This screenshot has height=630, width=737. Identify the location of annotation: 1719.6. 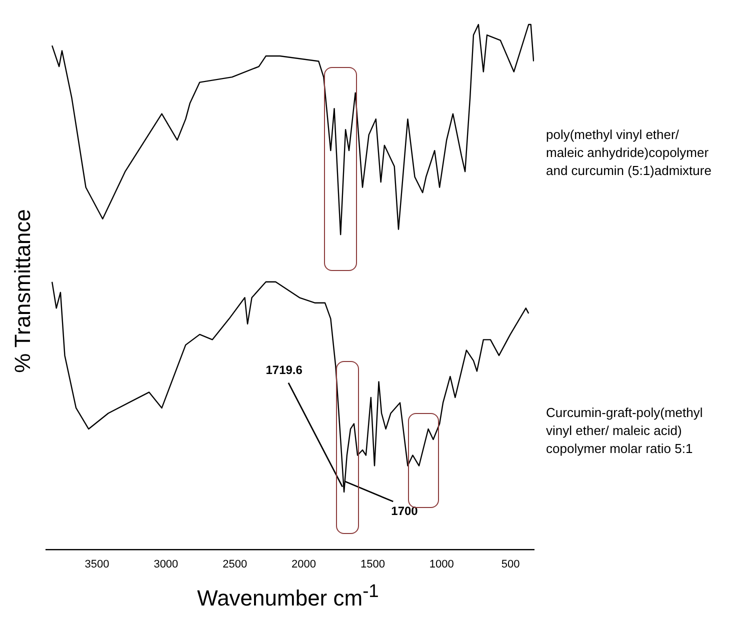
(284, 370).